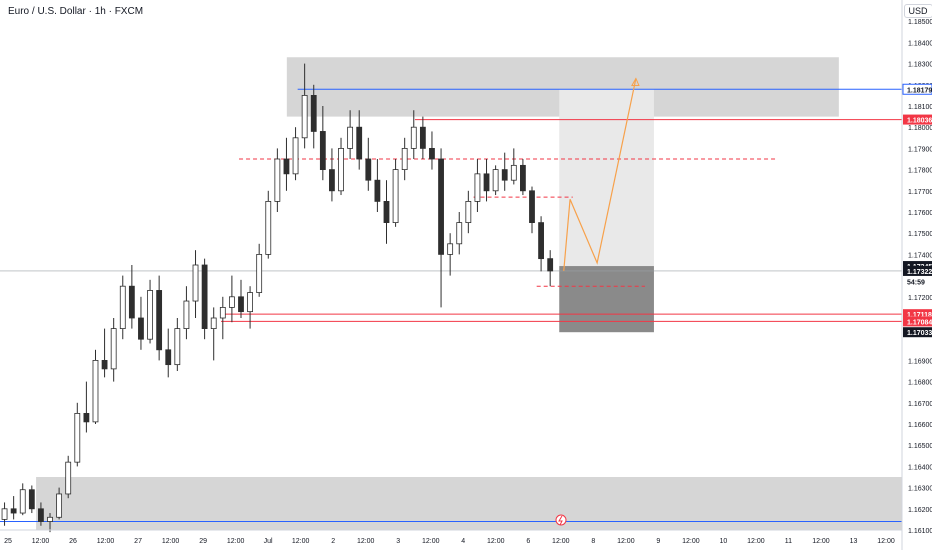  I want to click on x-tick-label: 11, so click(788, 541).